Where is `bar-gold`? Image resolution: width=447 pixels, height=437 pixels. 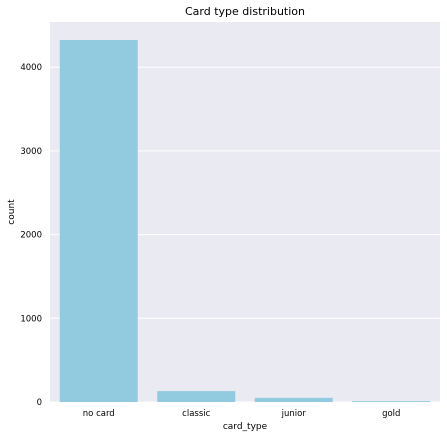
bar-gold is located at coordinates (391, 401).